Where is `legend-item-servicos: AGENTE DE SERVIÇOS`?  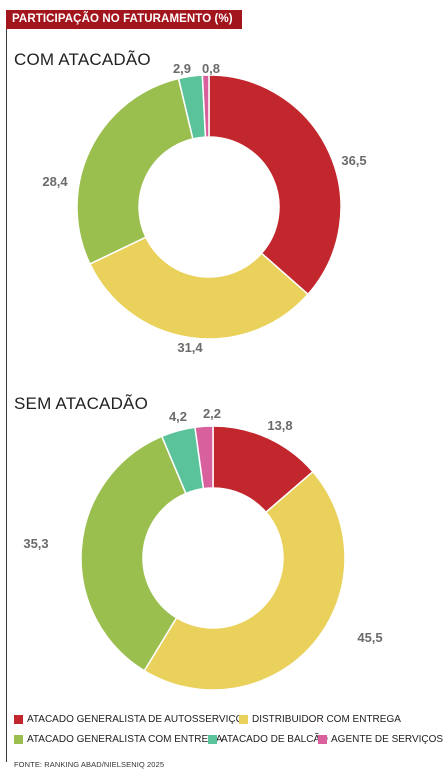
legend-item-servicos: AGENTE DE SERVIÇOS is located at coordinates (380, 739).